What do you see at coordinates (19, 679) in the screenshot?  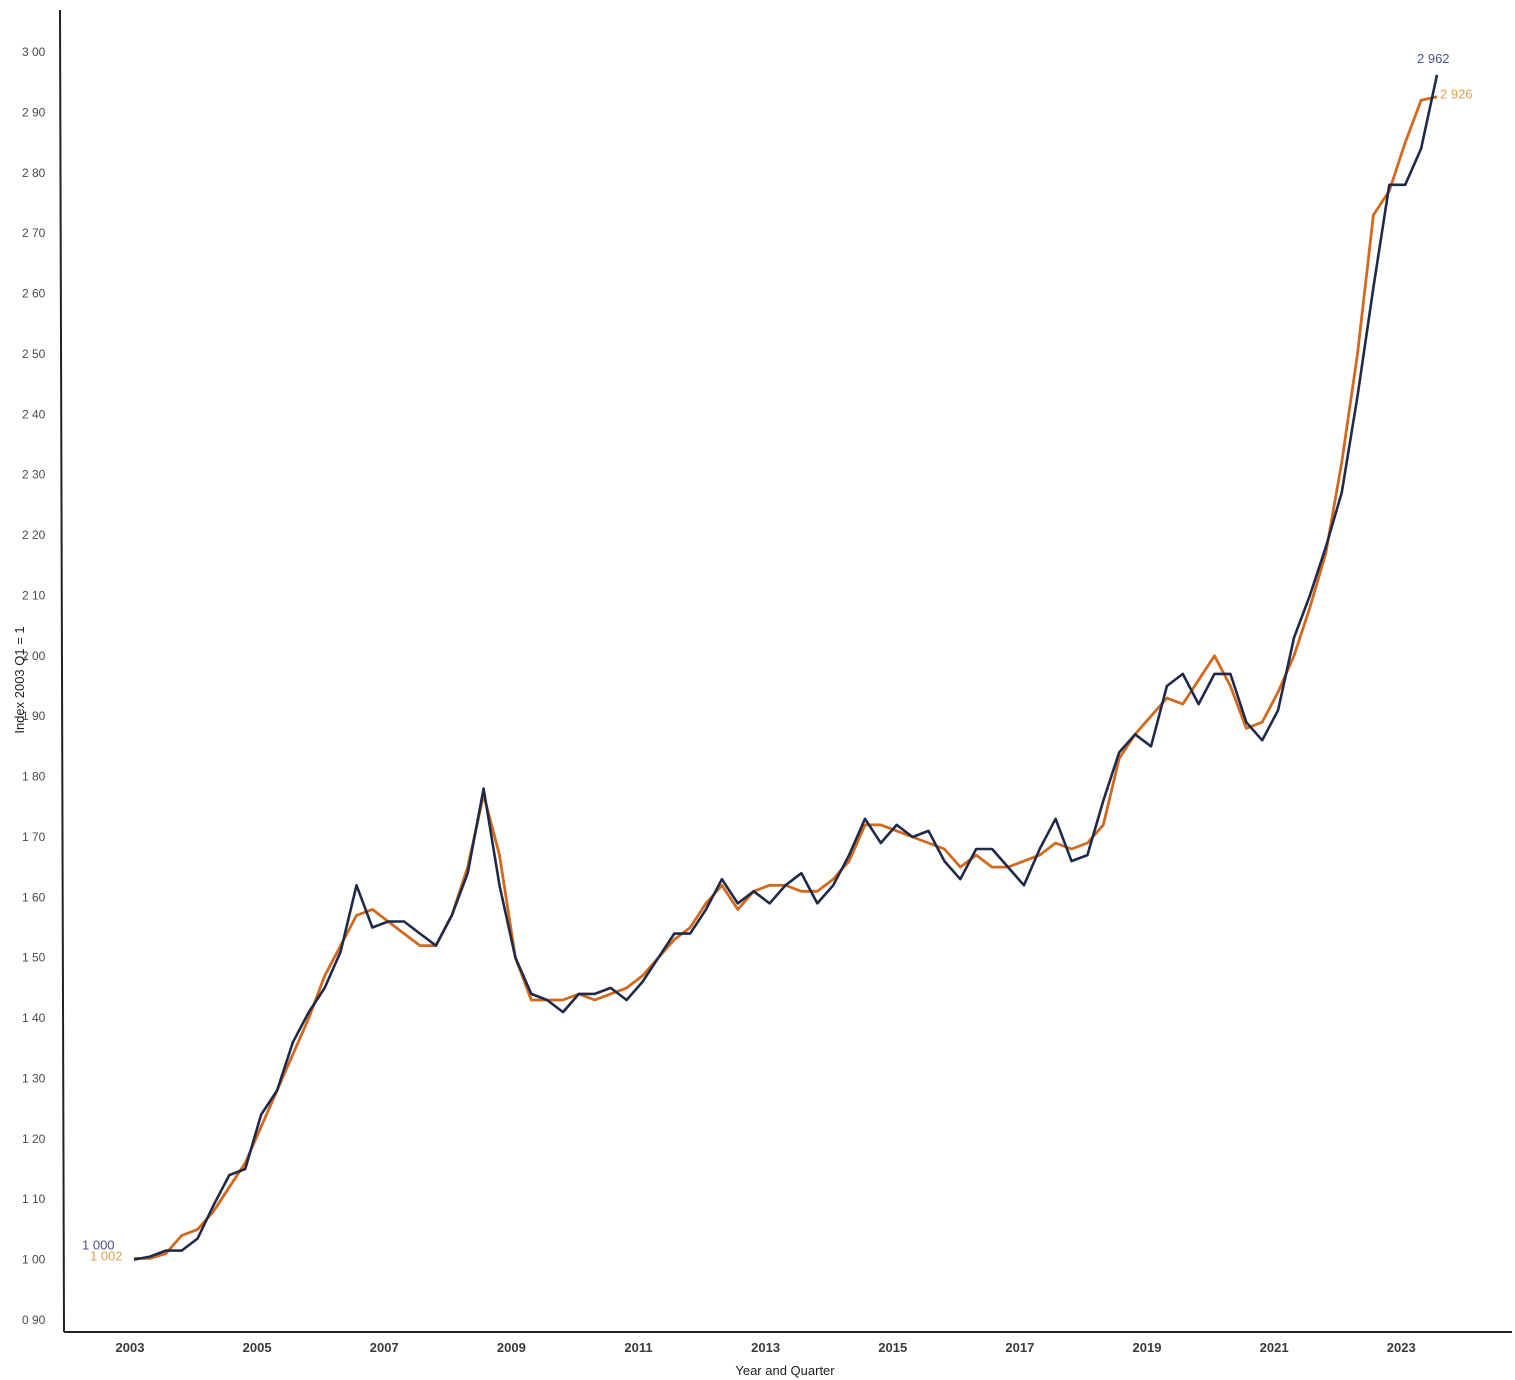 I see `y-axis-title: Index 2003 Q1 = 1` at bounding box center [19, 679].